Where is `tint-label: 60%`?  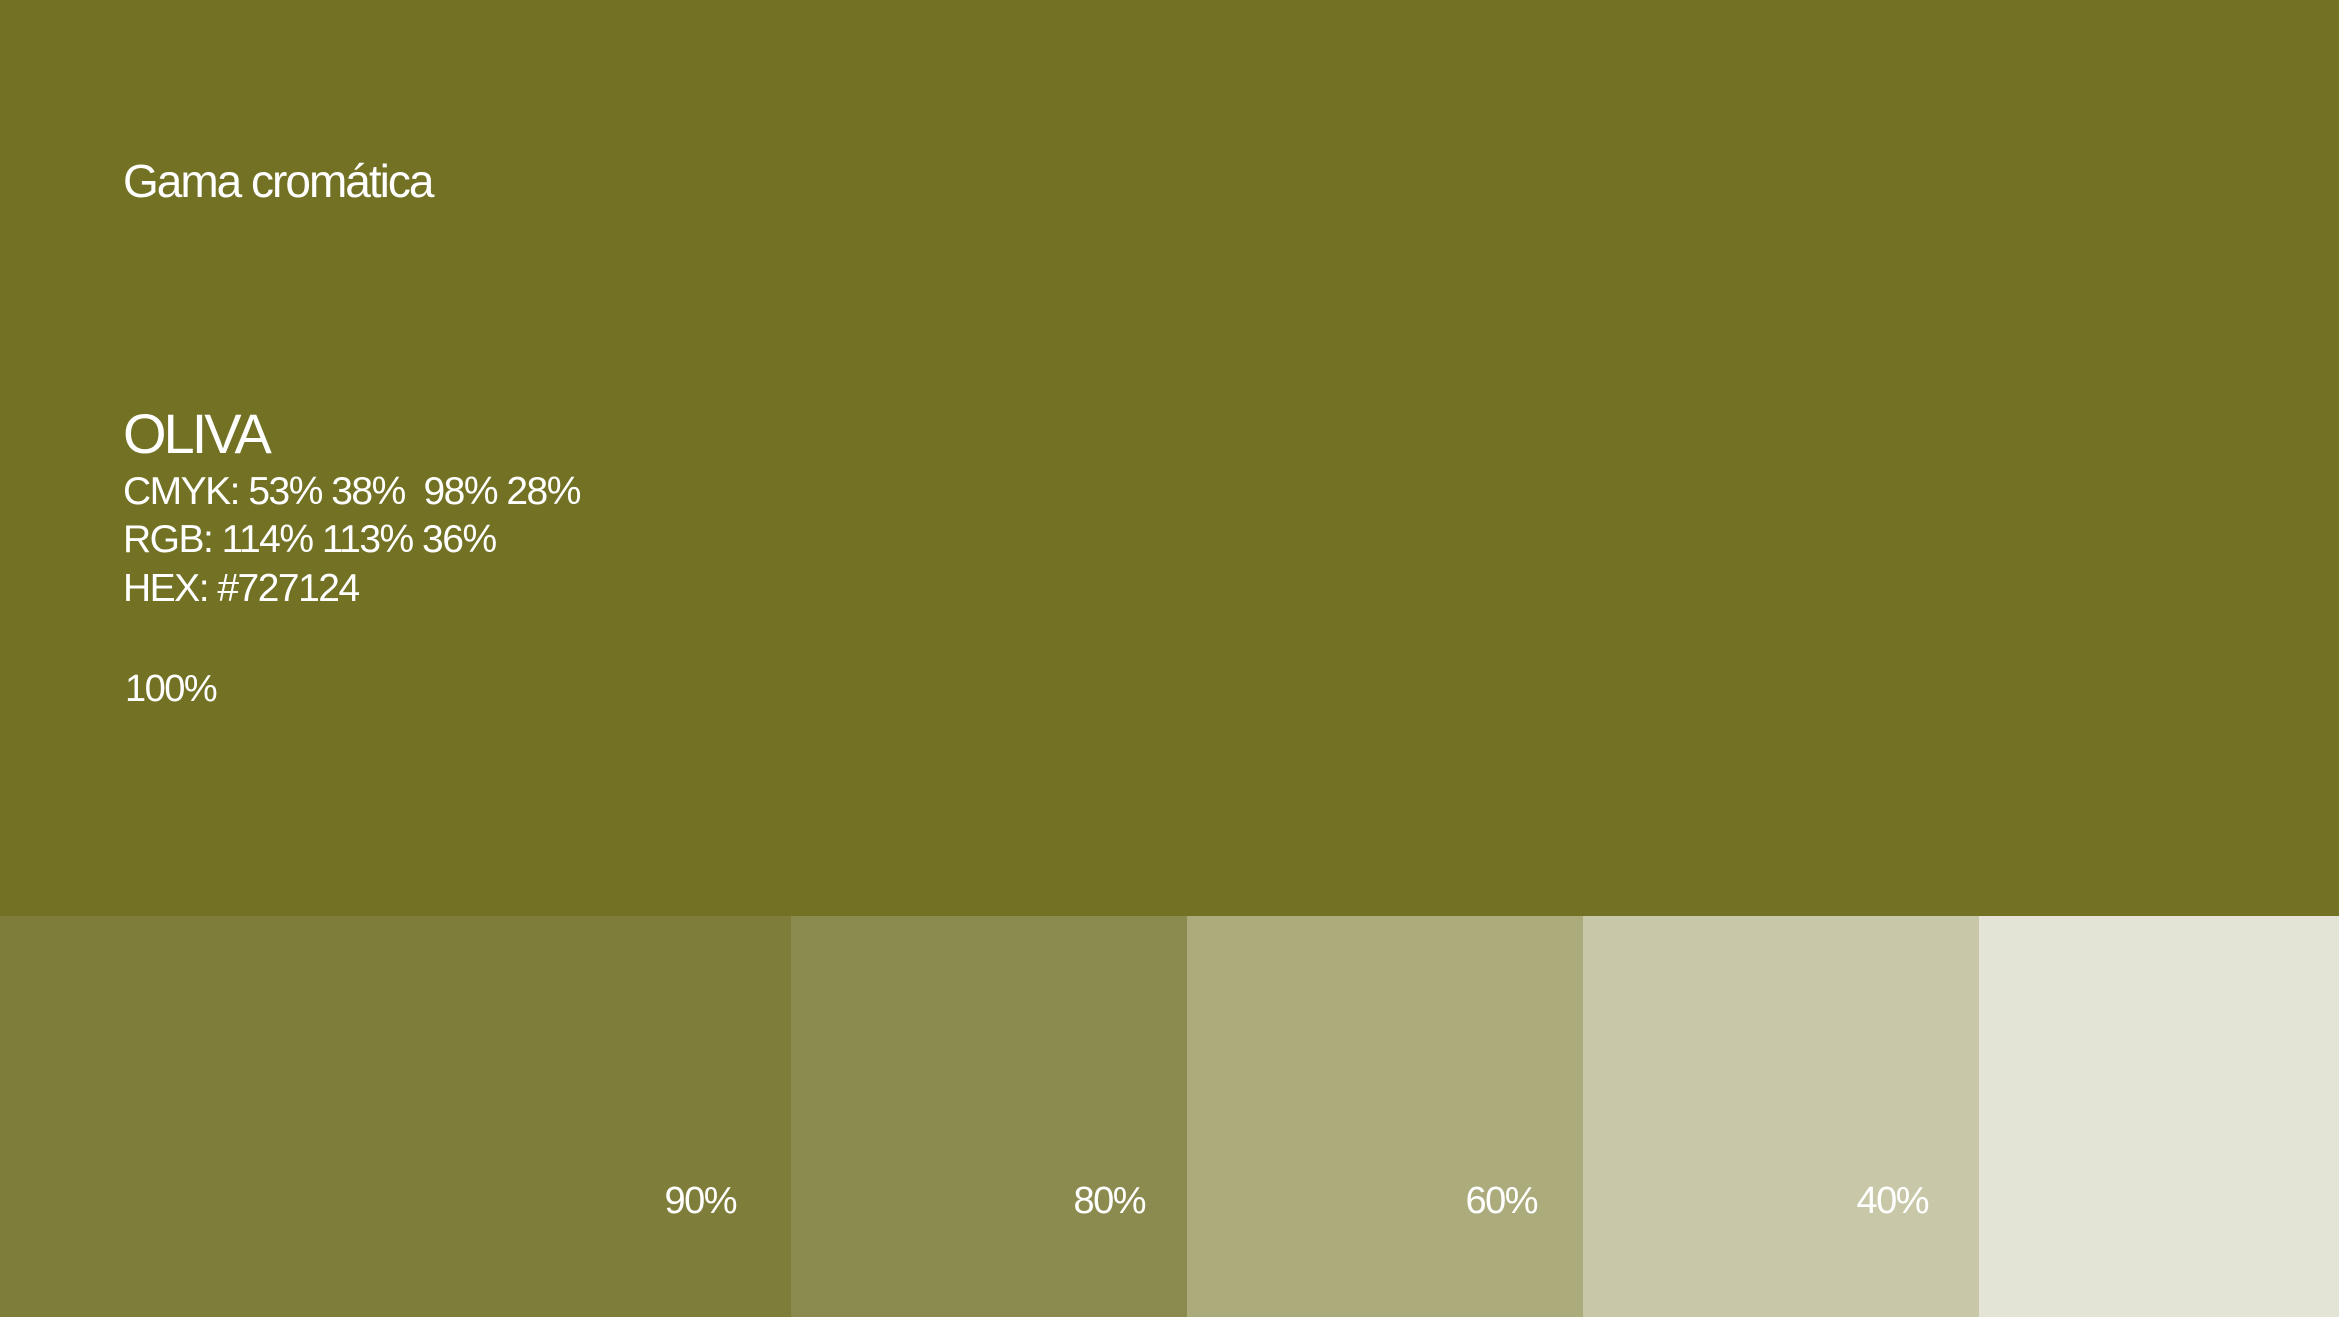 tint-label: 60% is located at coordinates (1501, 1201).